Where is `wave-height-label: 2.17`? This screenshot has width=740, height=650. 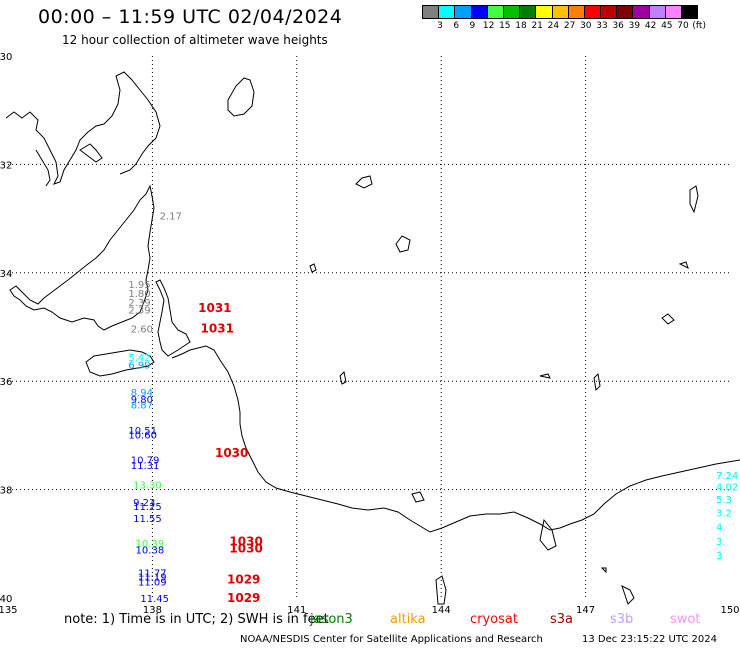 wave-height-label: 2.17 is located at coordinates (171, 217).